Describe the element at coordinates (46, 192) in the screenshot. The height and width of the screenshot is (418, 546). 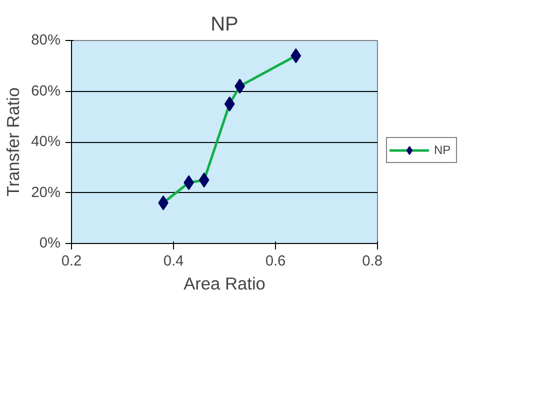
I see `y-tick-label: 20%` at that location.